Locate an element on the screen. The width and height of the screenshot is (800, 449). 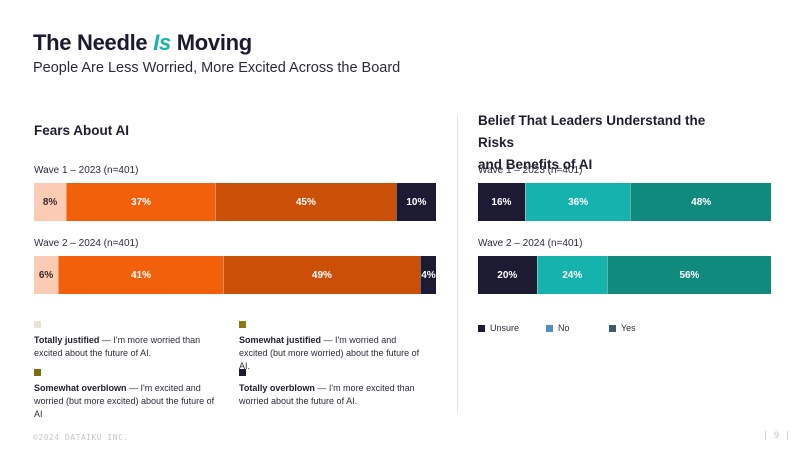
bar-label: 20% is located at coordinates (507, 275).